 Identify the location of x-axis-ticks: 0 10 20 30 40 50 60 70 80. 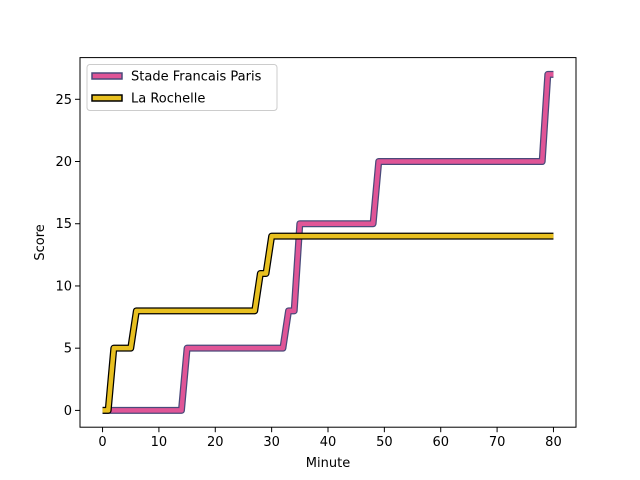
(330, 438).